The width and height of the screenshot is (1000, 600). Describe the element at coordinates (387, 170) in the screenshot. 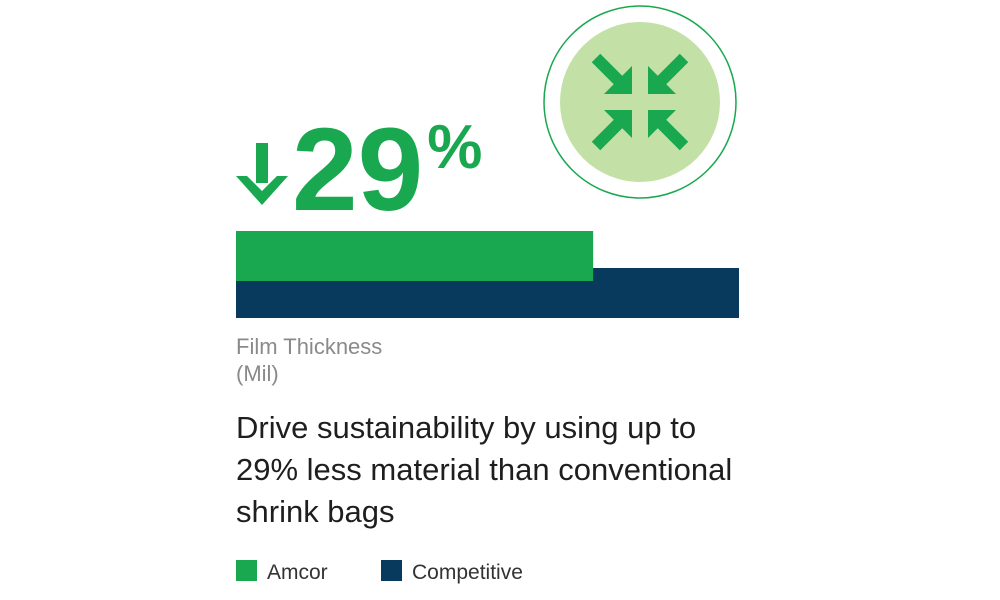

I see `headline: 29%` at that location.